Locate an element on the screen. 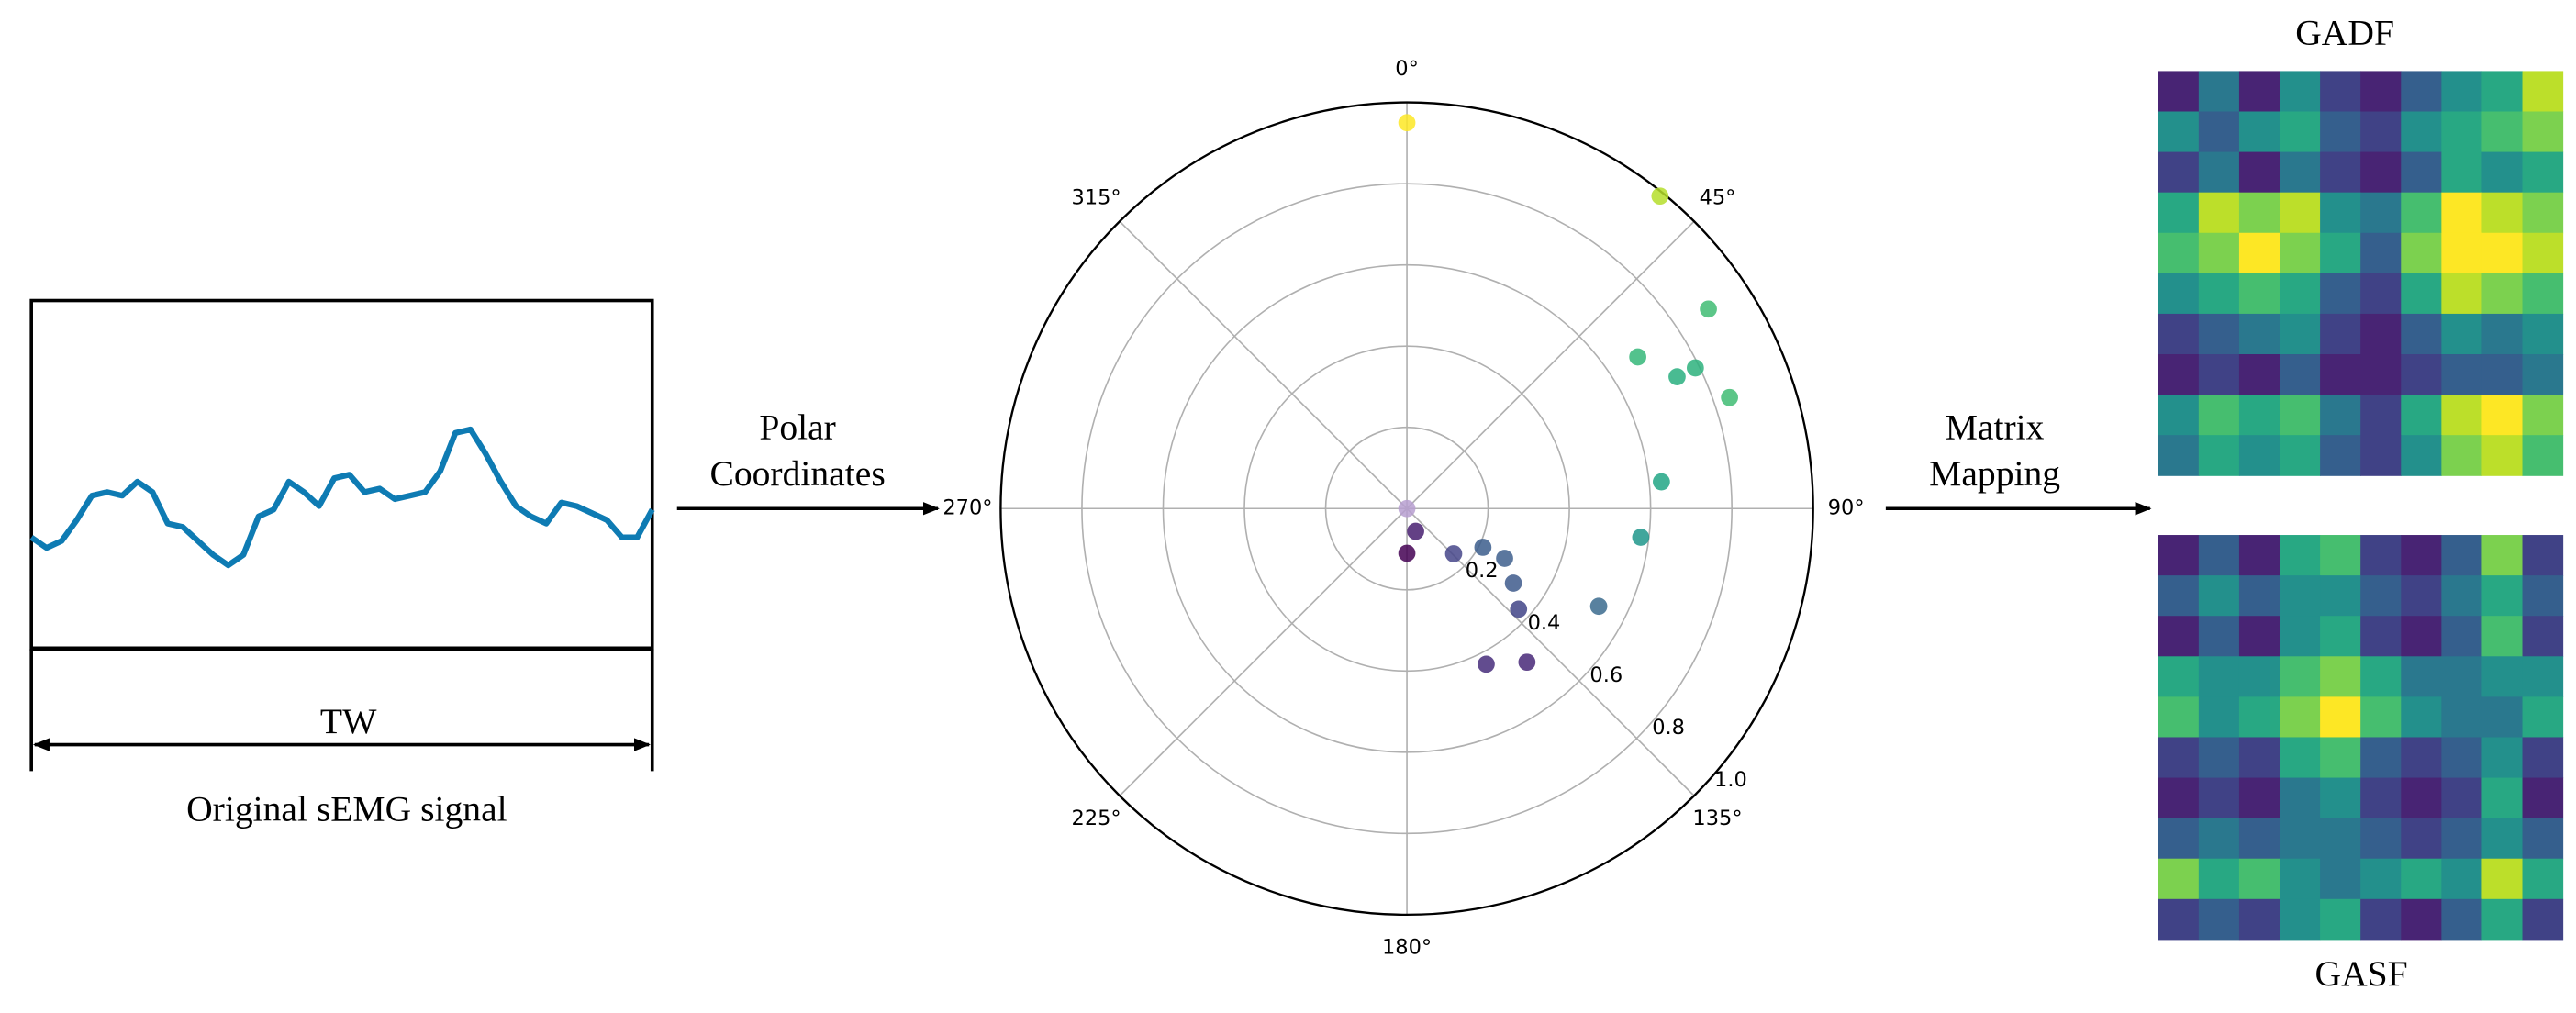  signal-line is located at coordinates (342, 497).